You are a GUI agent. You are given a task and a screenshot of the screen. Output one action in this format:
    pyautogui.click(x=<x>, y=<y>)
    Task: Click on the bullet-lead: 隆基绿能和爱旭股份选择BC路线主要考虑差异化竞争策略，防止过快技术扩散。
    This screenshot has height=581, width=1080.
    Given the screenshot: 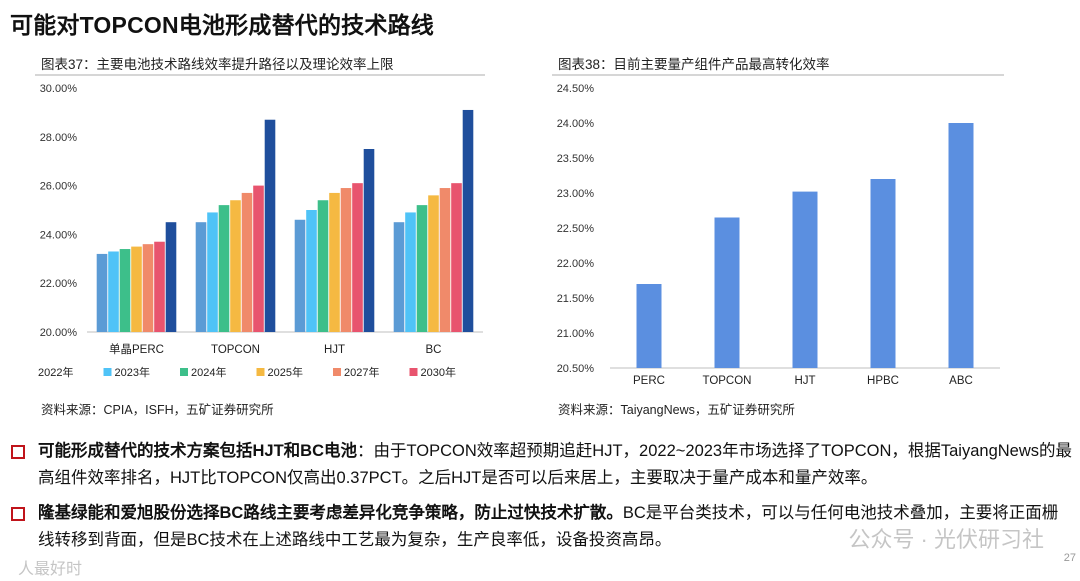 What is the action you would take?
    pyautogui.click(x=330, y=513)
    